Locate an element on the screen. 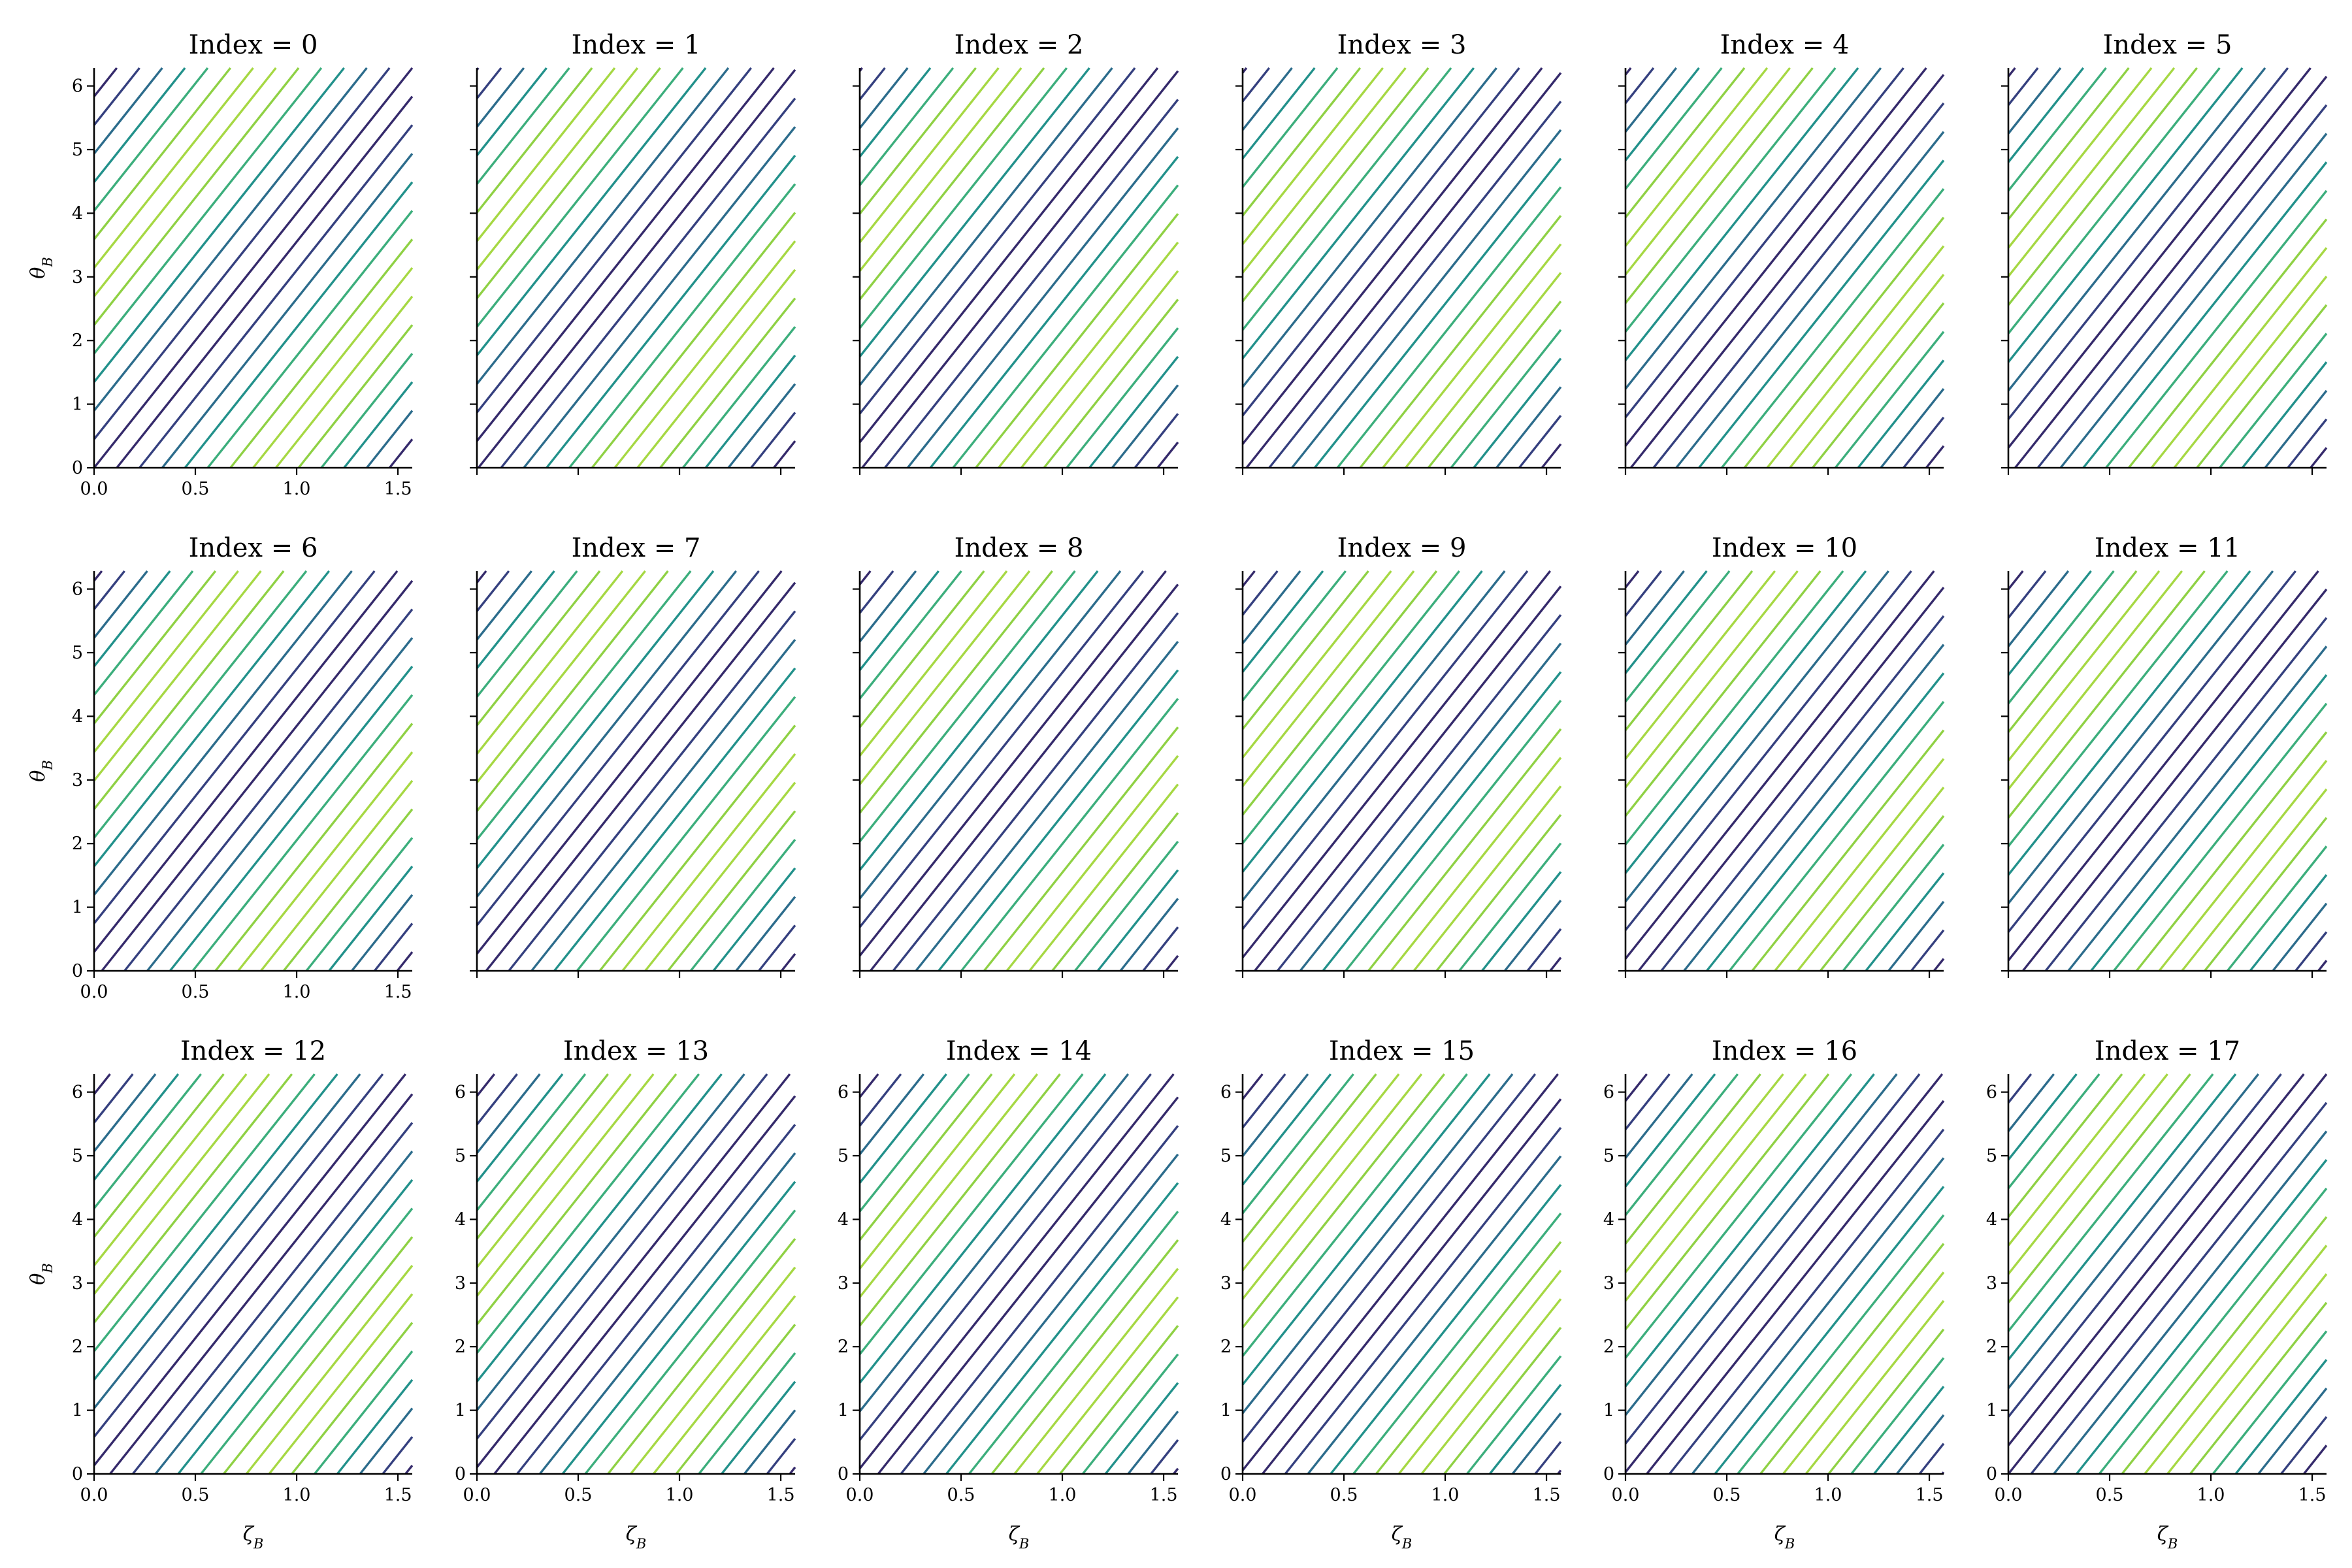  y-tick-label: 2 is located at coordinates (843, 1347).